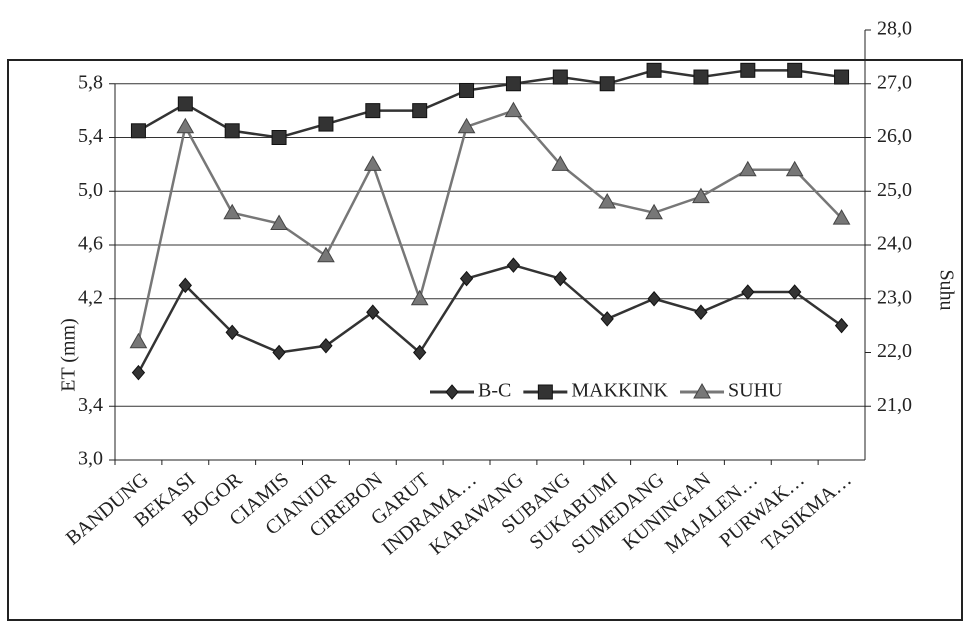 Image resolution: width=970 pixels, height=626 pixels. What do you see at coordinates (90, 297) in the screenshot?
I see `y-tick-label: 4,2` at bounding box center [90, 297].